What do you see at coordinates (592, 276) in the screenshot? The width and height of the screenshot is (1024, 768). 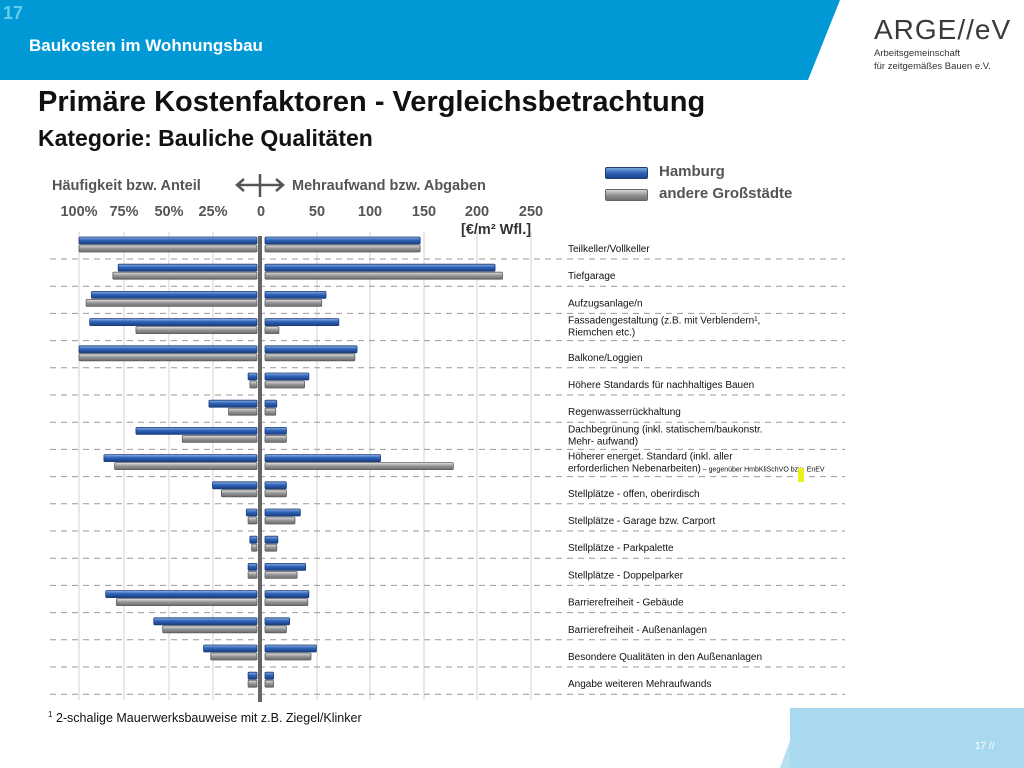 I see `category-label-1: Tiefgarage` at bounding box center [592, 276].